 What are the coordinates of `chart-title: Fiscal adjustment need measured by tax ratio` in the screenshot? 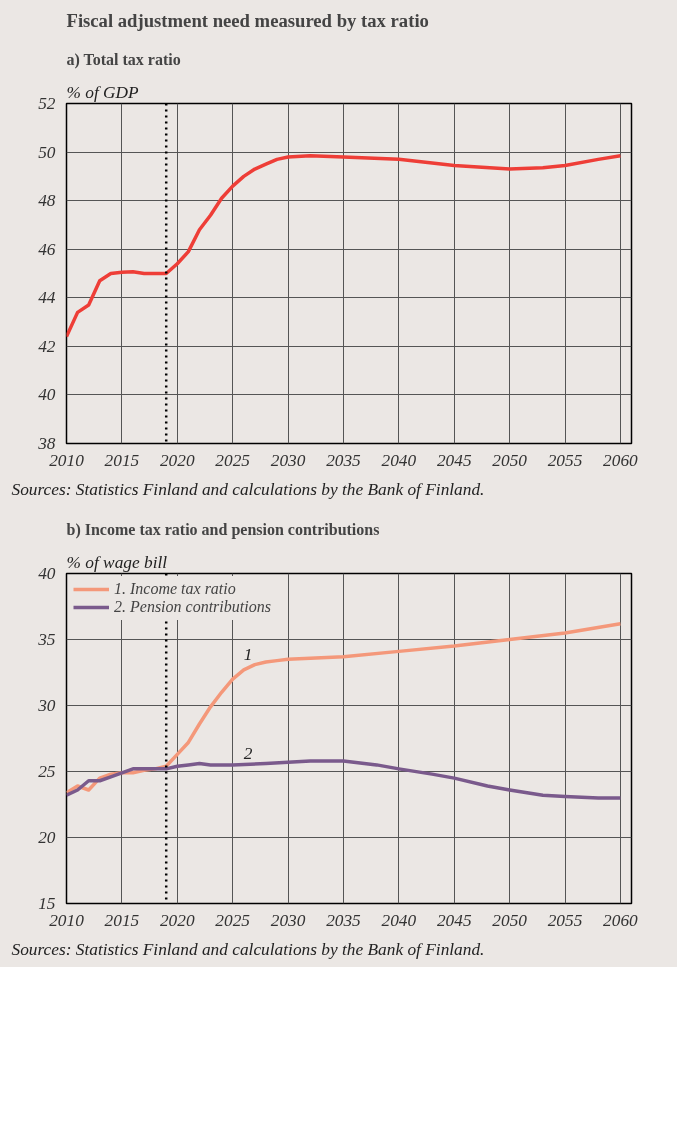 It's located at (247, 20).